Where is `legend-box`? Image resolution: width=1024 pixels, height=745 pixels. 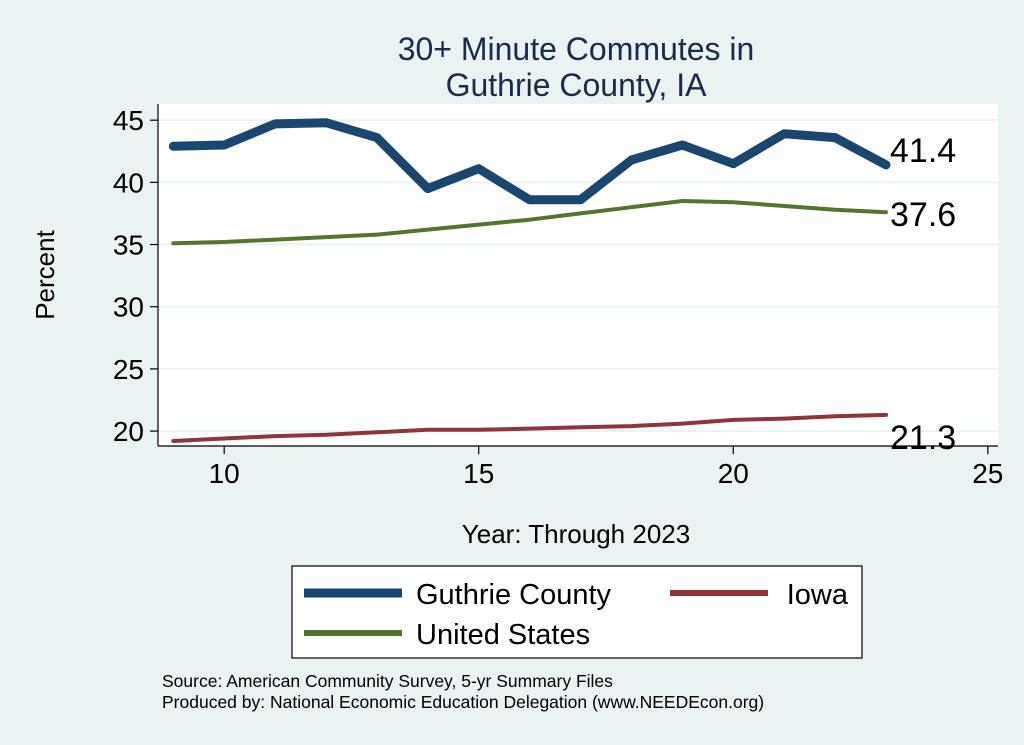
legend-box is located at coordinates (577, 612).